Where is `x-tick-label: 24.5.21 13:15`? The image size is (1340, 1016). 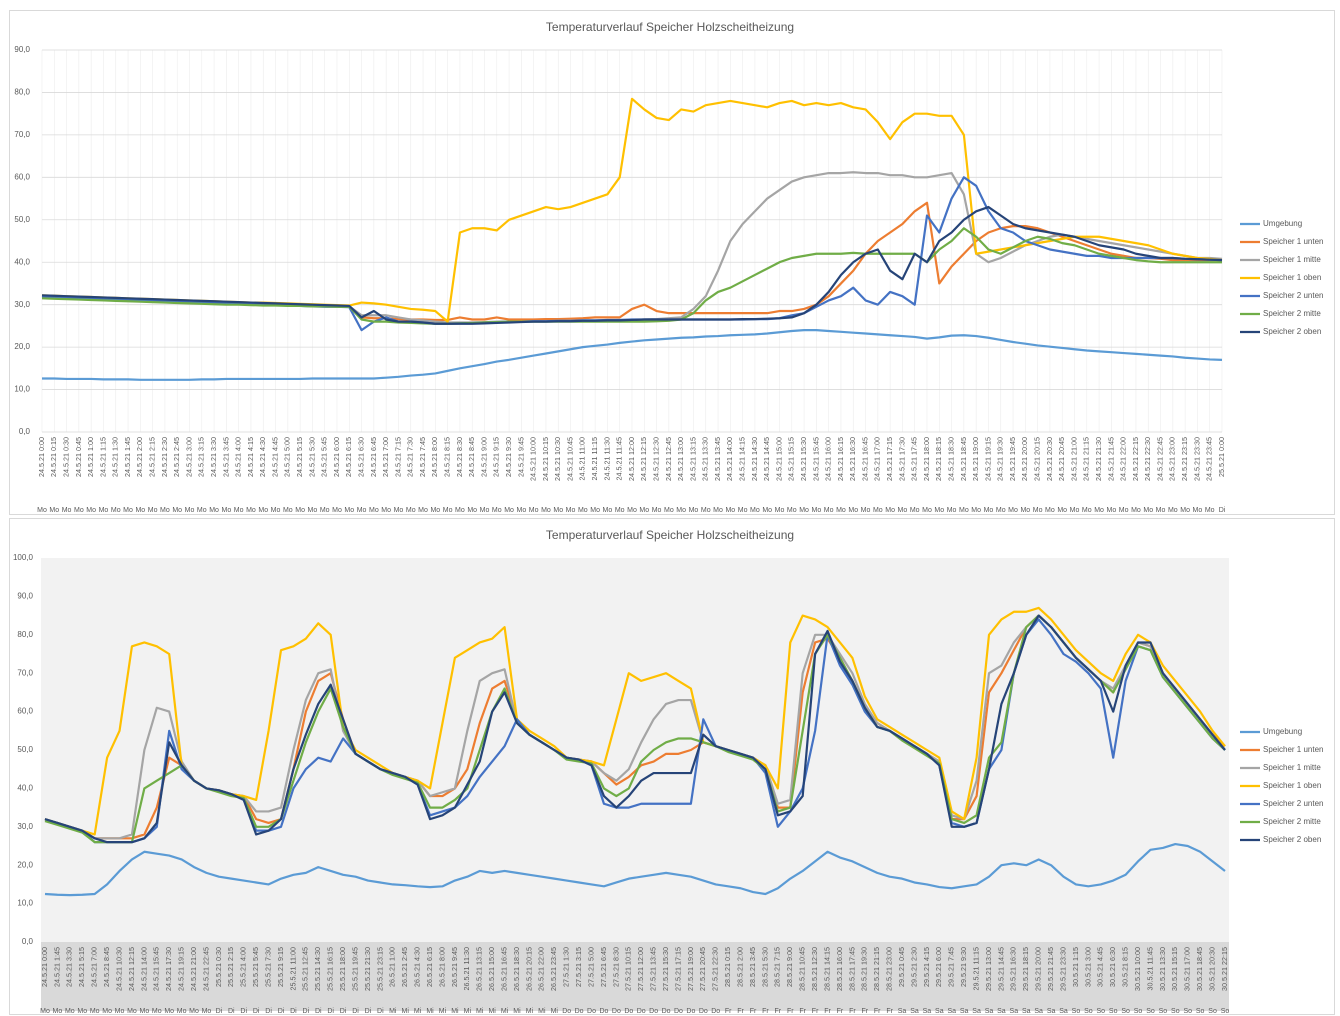
x-tick-label: 24.5.21 13:15 is located at coordinates (692, 459).